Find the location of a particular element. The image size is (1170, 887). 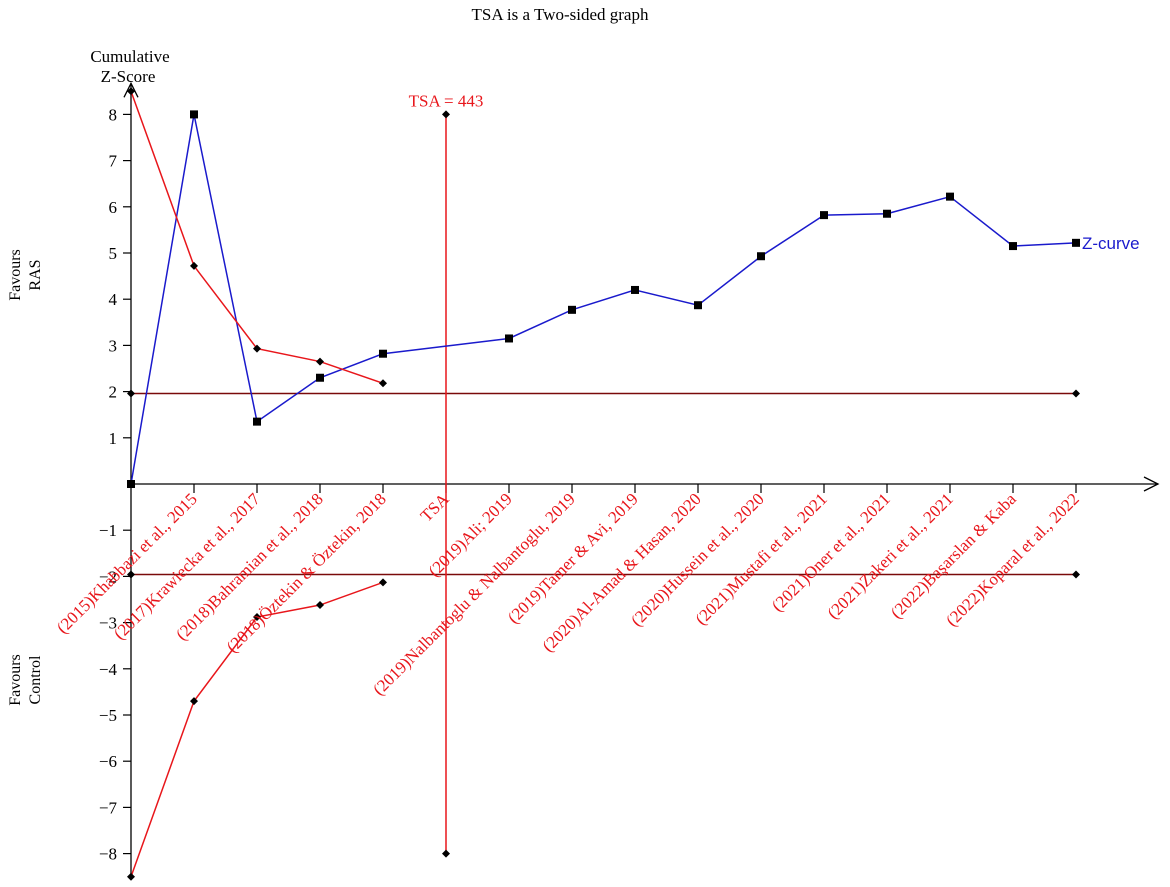

y-tick-label: 8 is located at coordinates (113, 114).